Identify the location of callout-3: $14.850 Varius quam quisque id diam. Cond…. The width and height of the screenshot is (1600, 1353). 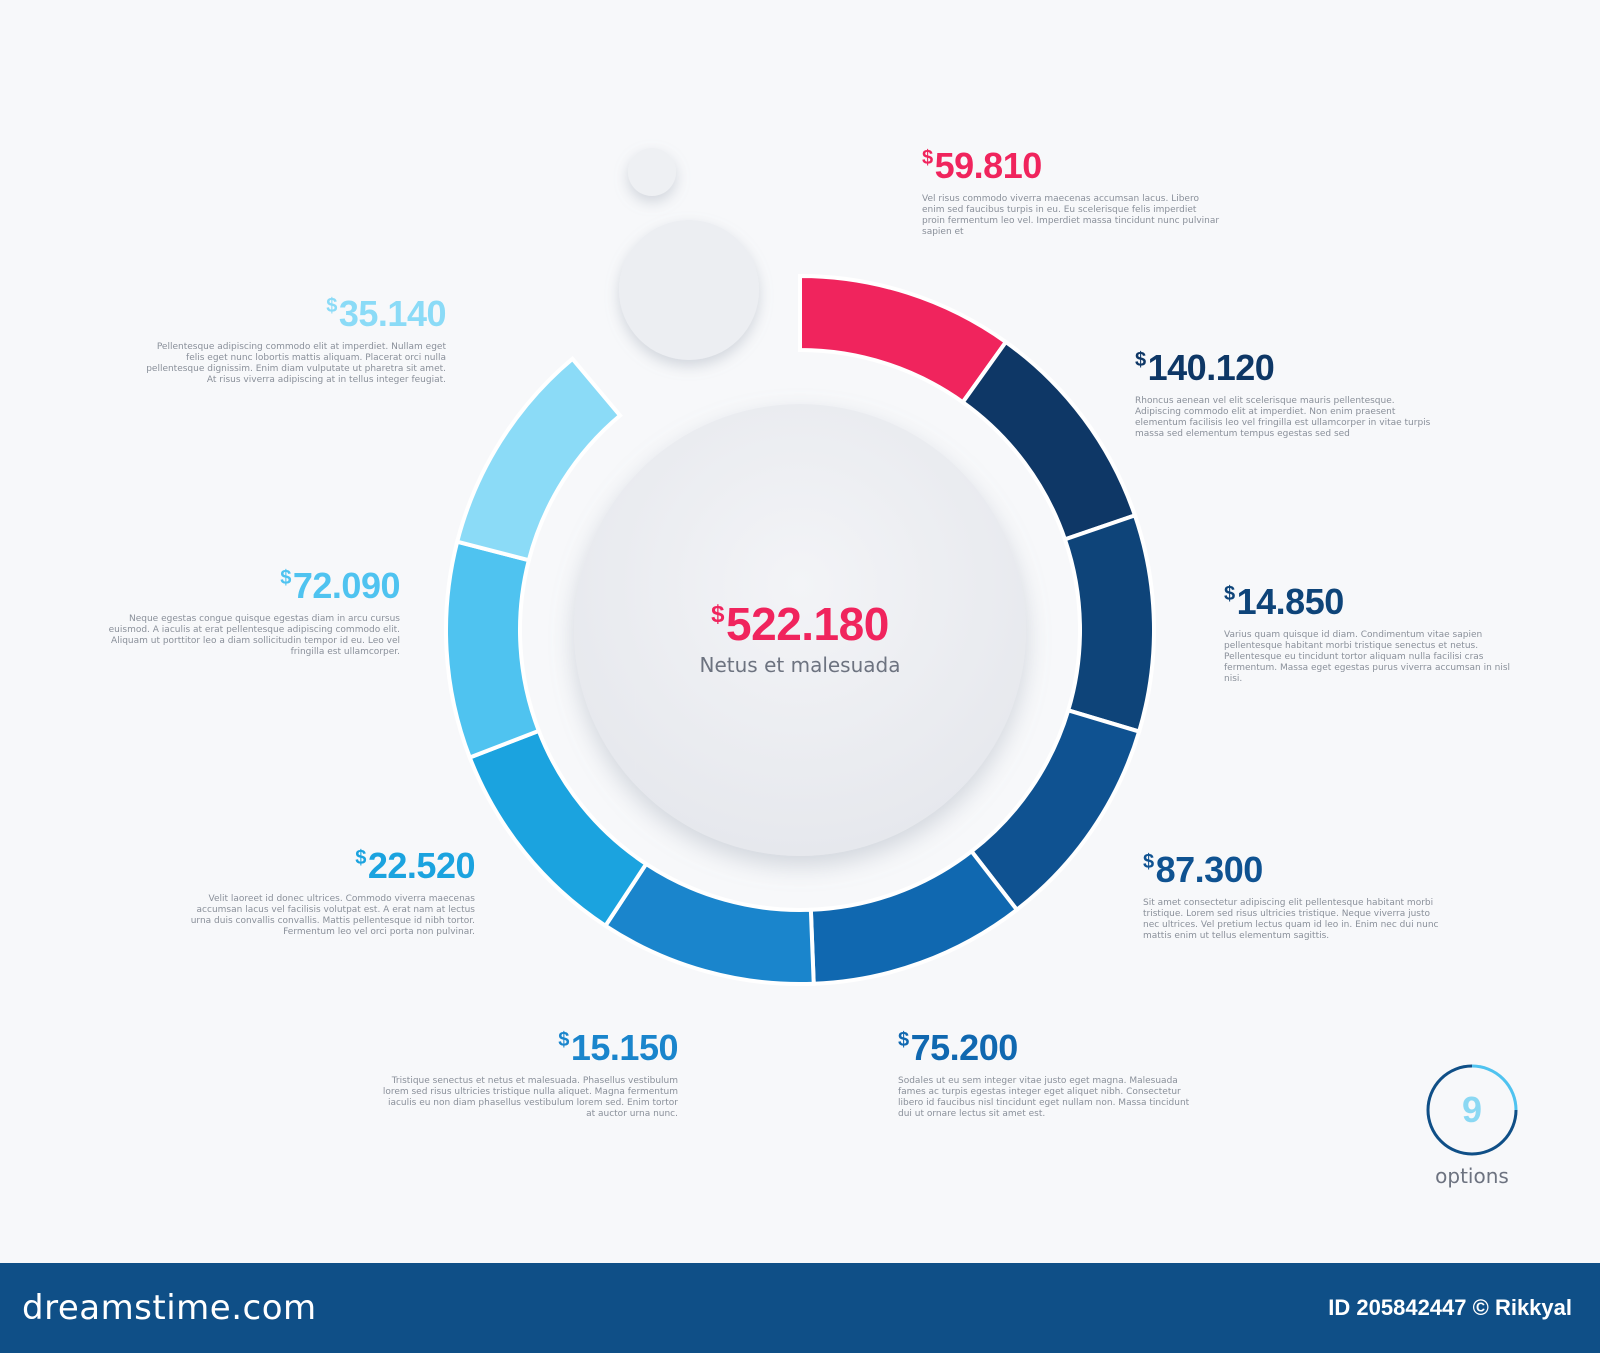
(1374, 629).